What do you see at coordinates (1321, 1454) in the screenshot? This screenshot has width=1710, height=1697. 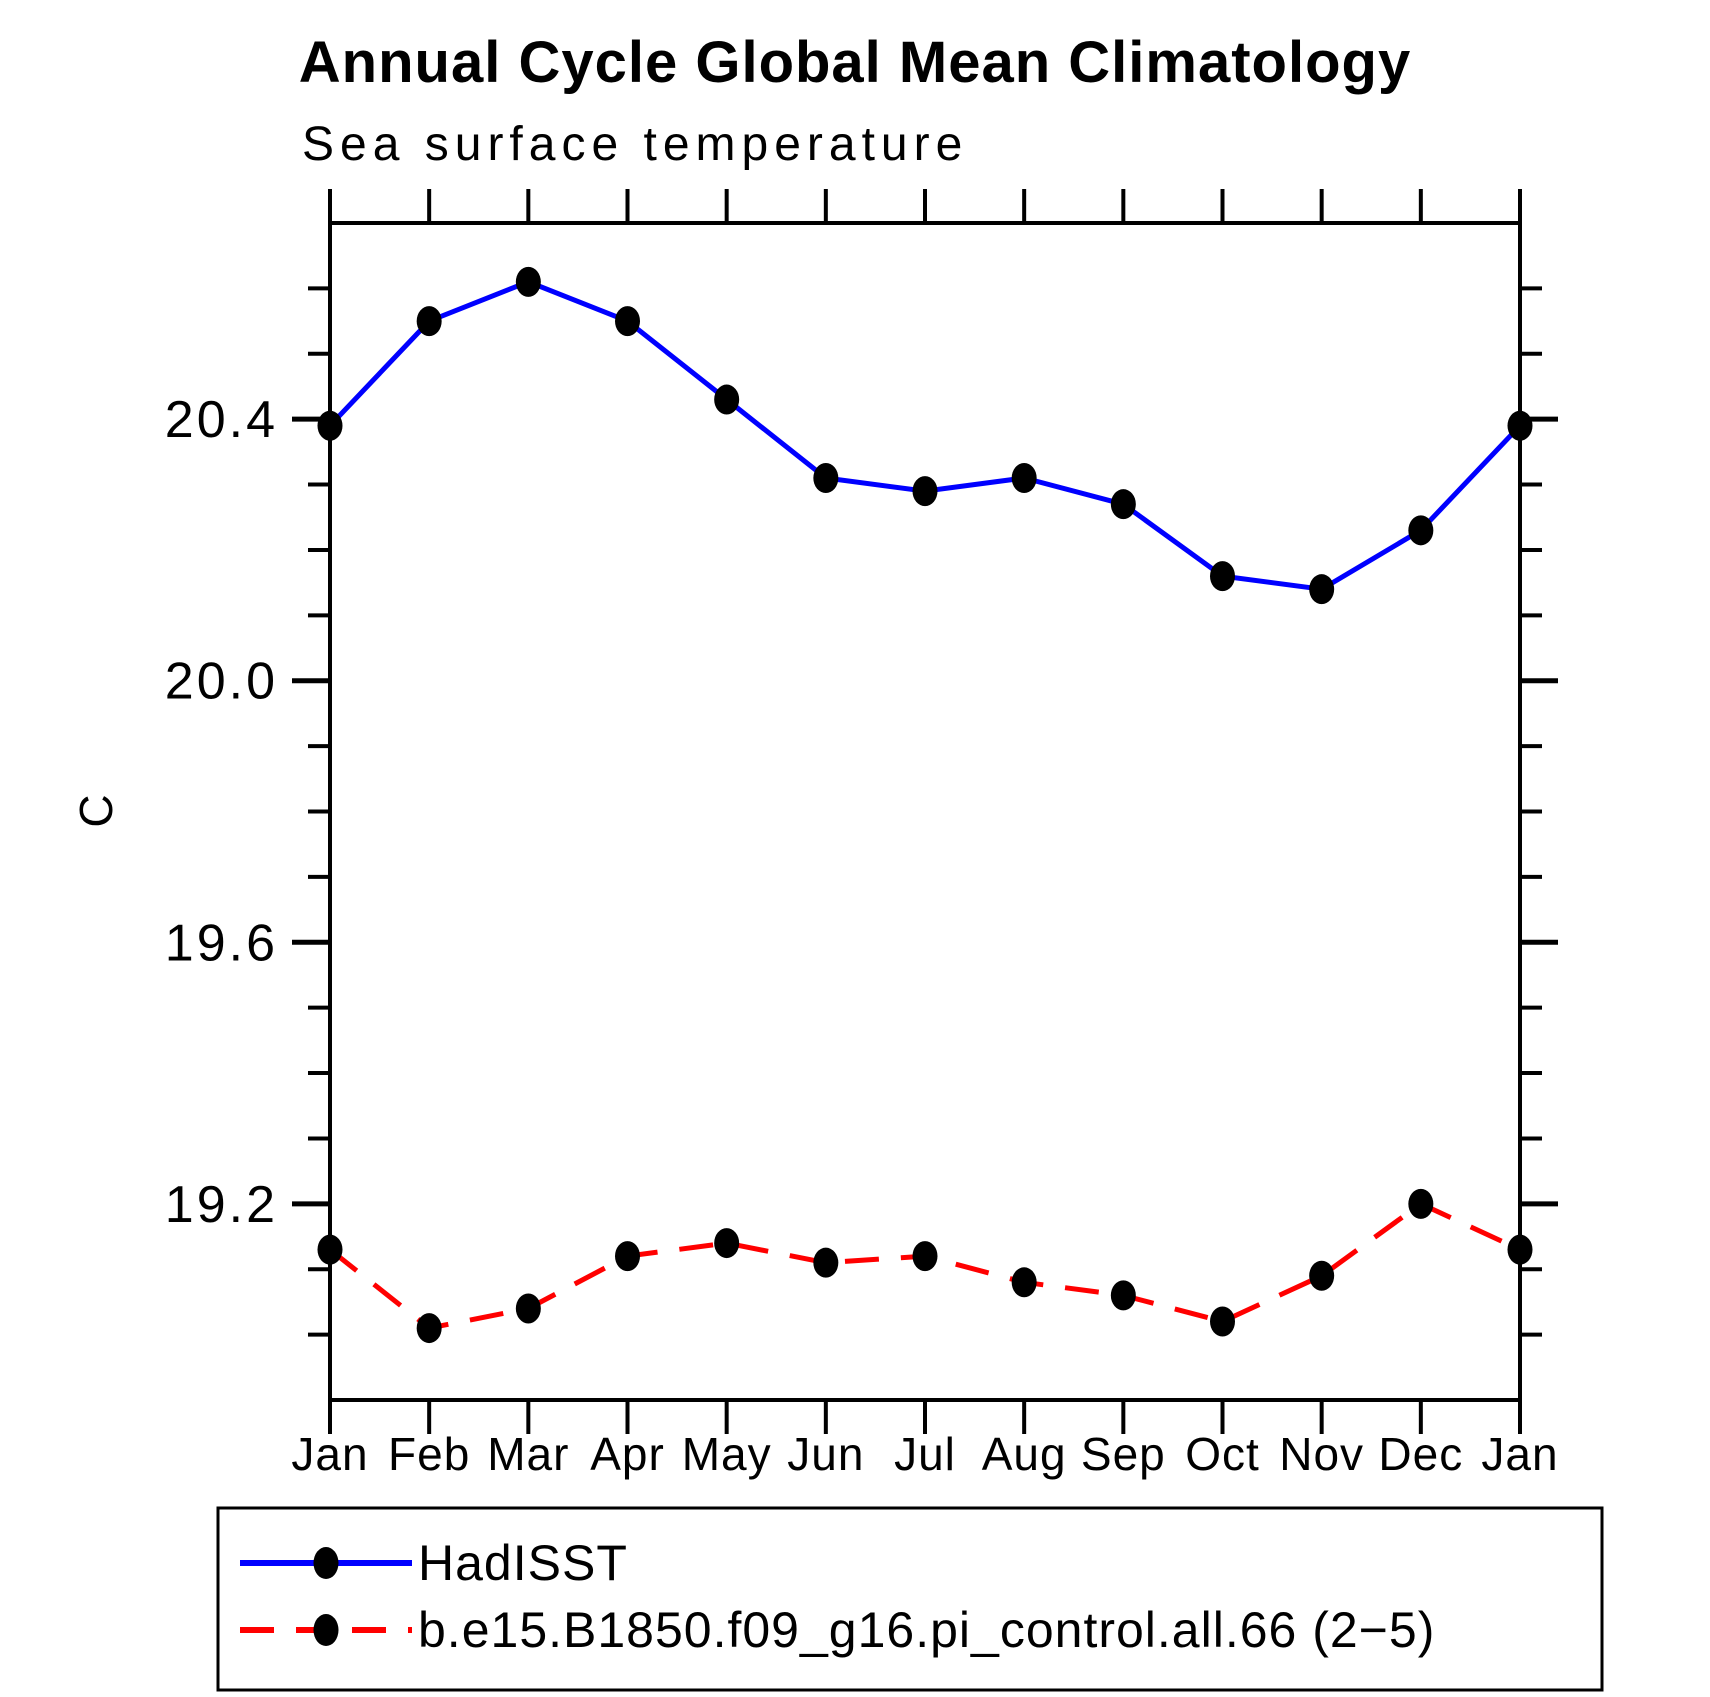 I see `x-tick-label: Nov` at bounding box center [1321, 1454].